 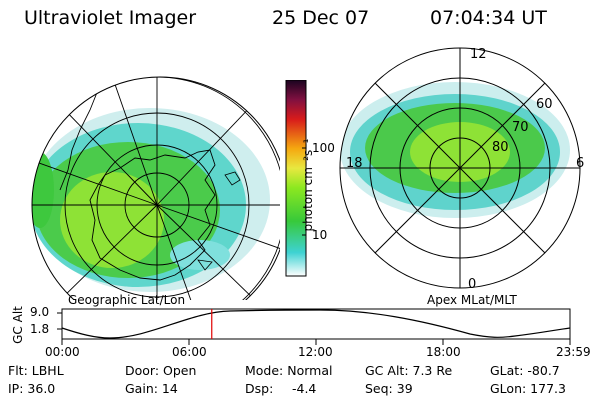 What do you see at coordinates (40, 329) in the screenshot?
I see `timeline-ytick-1: 1.8` at bounding box center [40, 329].